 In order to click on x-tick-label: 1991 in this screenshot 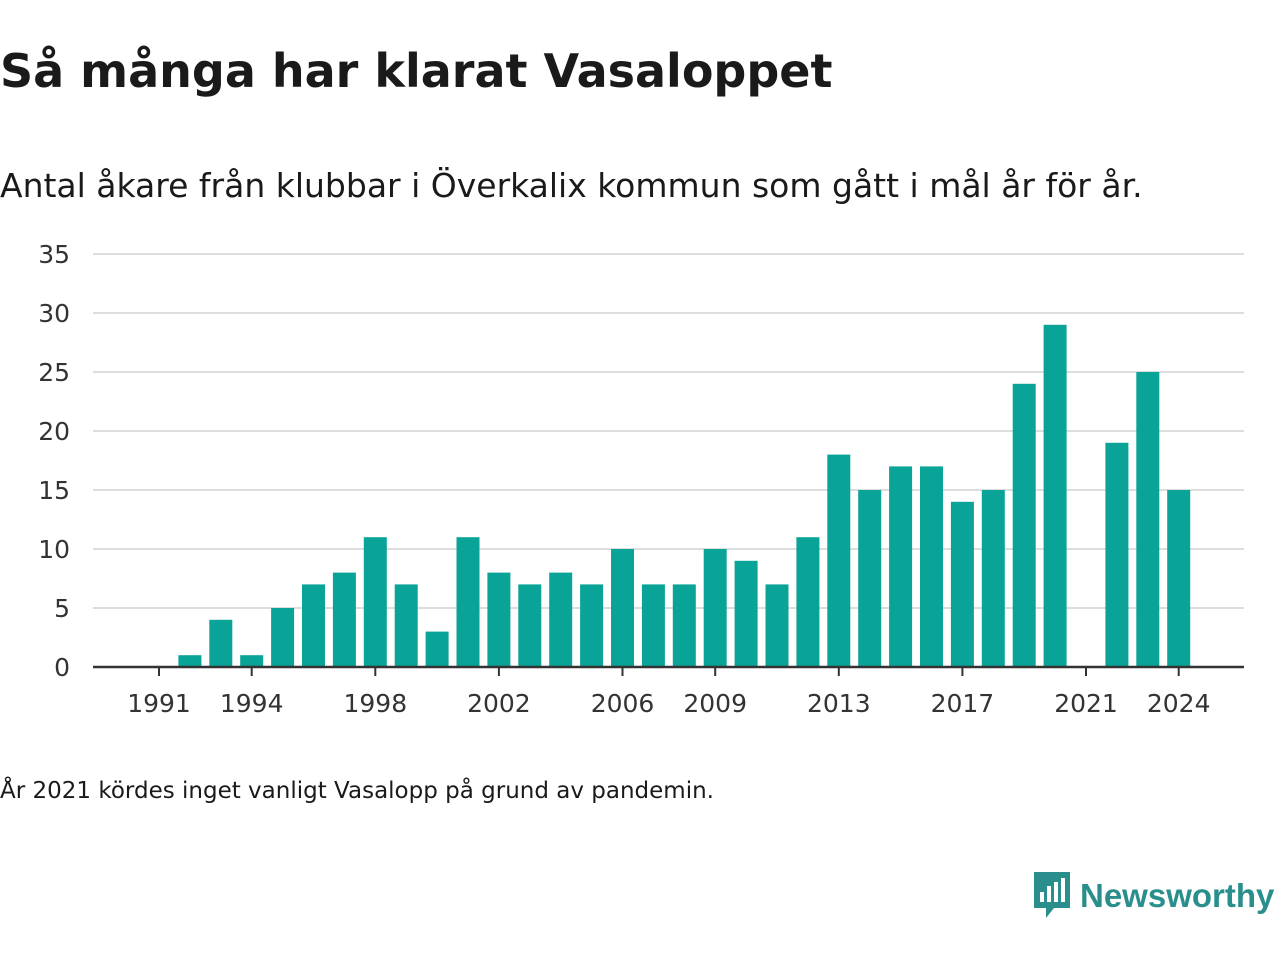, I will do `click(159, 703)`.